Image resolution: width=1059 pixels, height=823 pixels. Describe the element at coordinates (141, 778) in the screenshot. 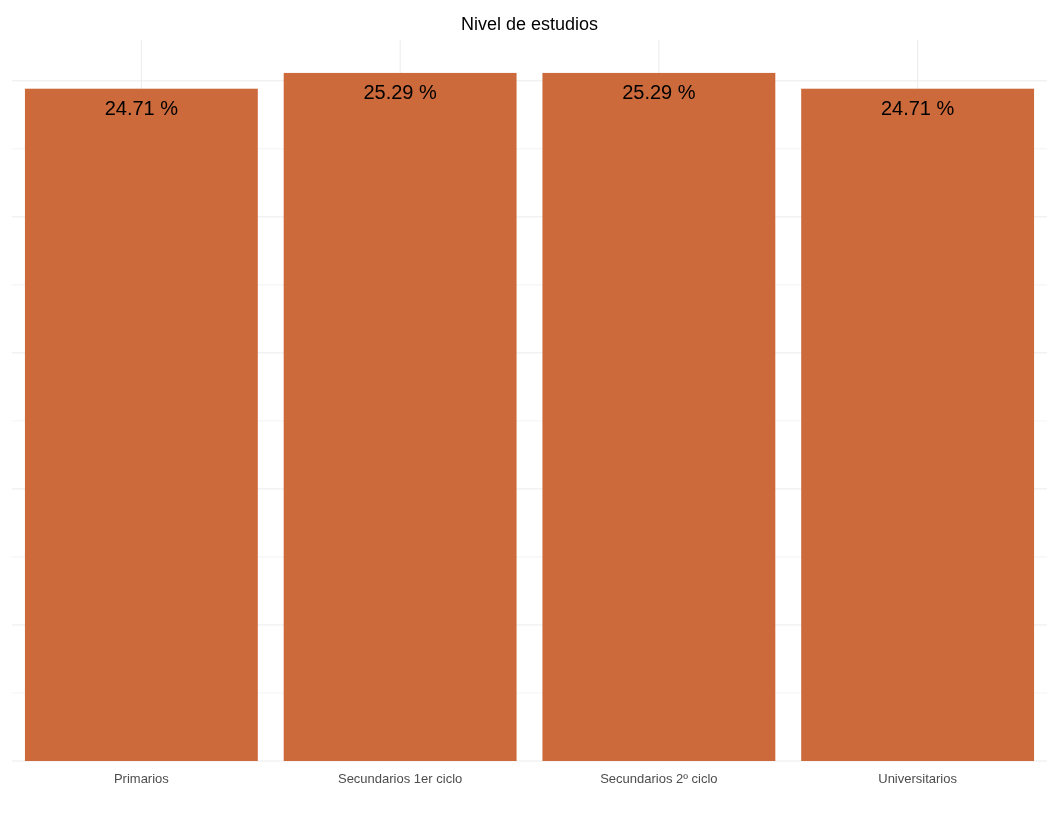

I see `x-tick-label: Primarios` at that location.